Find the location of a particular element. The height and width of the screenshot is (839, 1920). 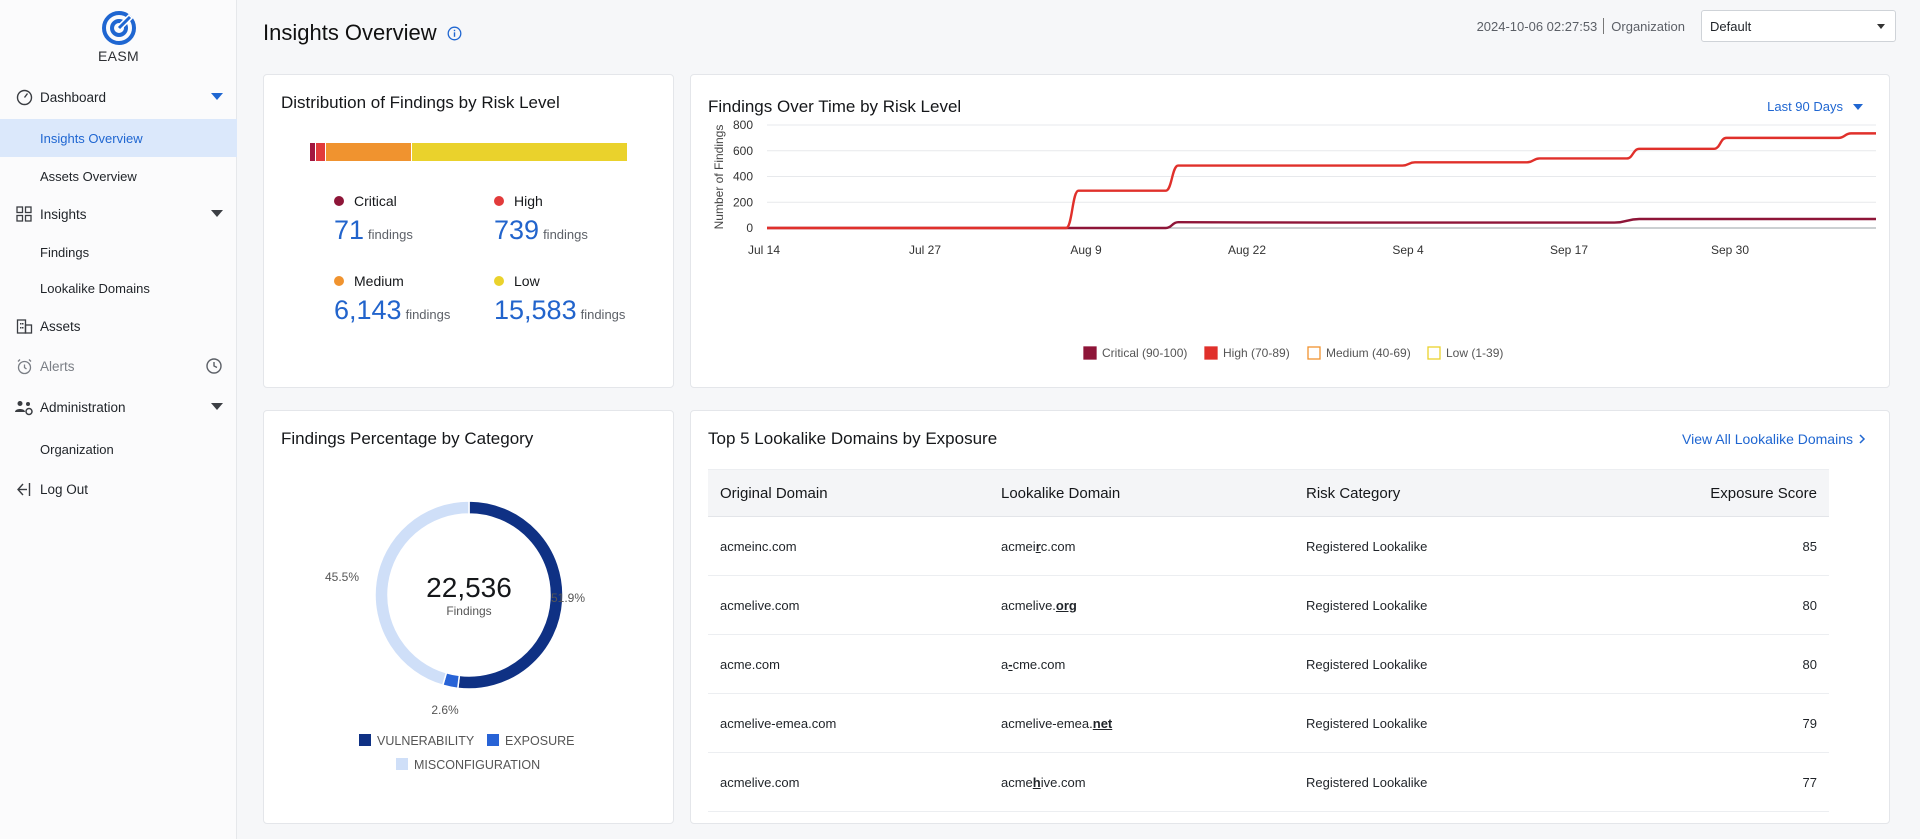

header-toolbar: 2024-10-06 02:27:53 Organization Default is located at coordinates (1686, 26).